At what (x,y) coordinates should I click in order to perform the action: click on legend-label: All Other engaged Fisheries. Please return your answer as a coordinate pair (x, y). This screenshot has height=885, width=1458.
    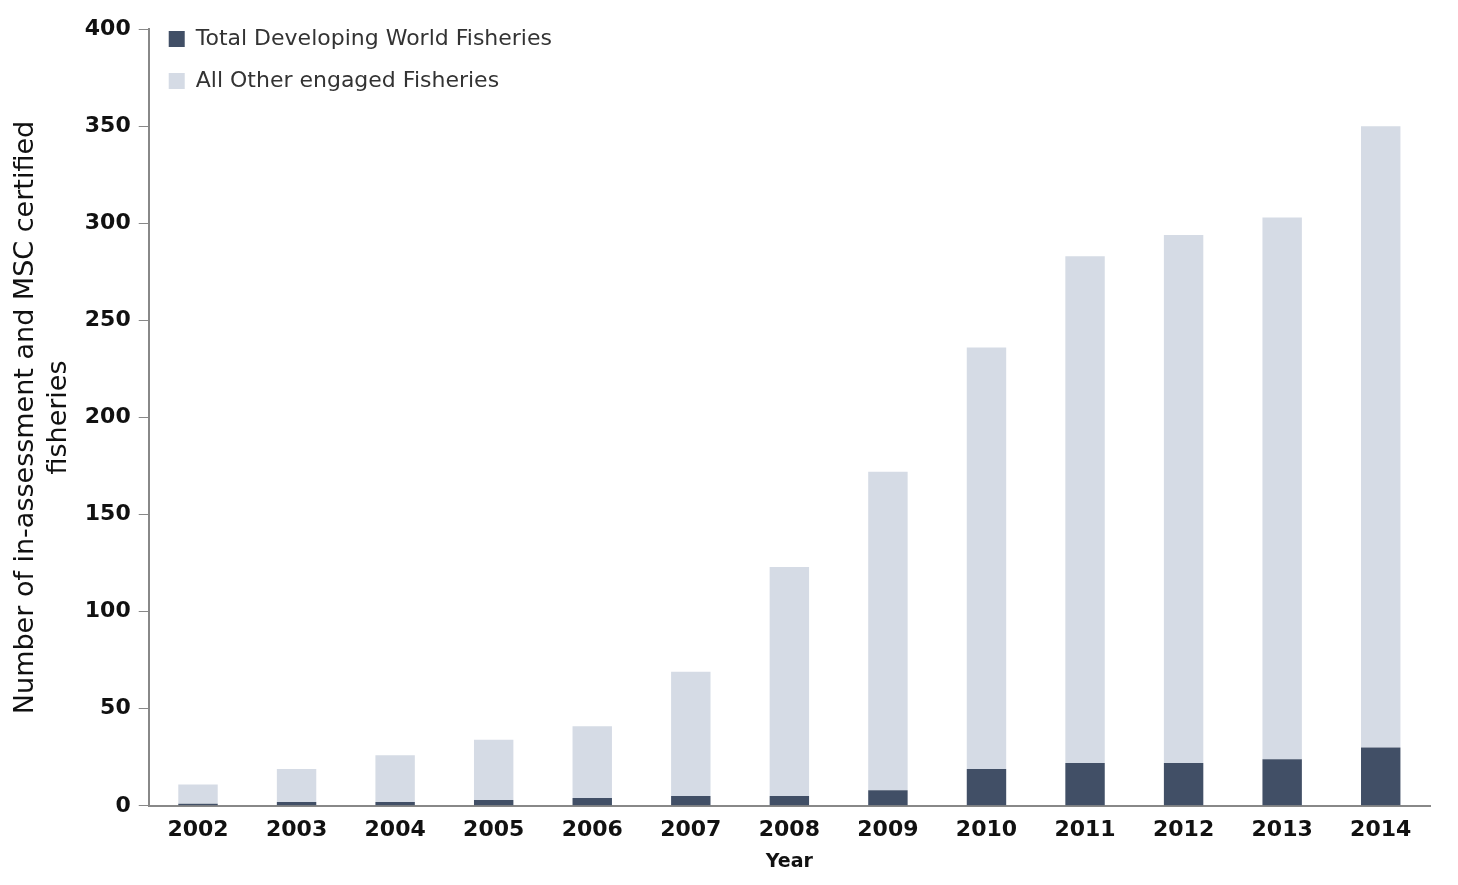
    Looking at the image, I should click on (347, 79).